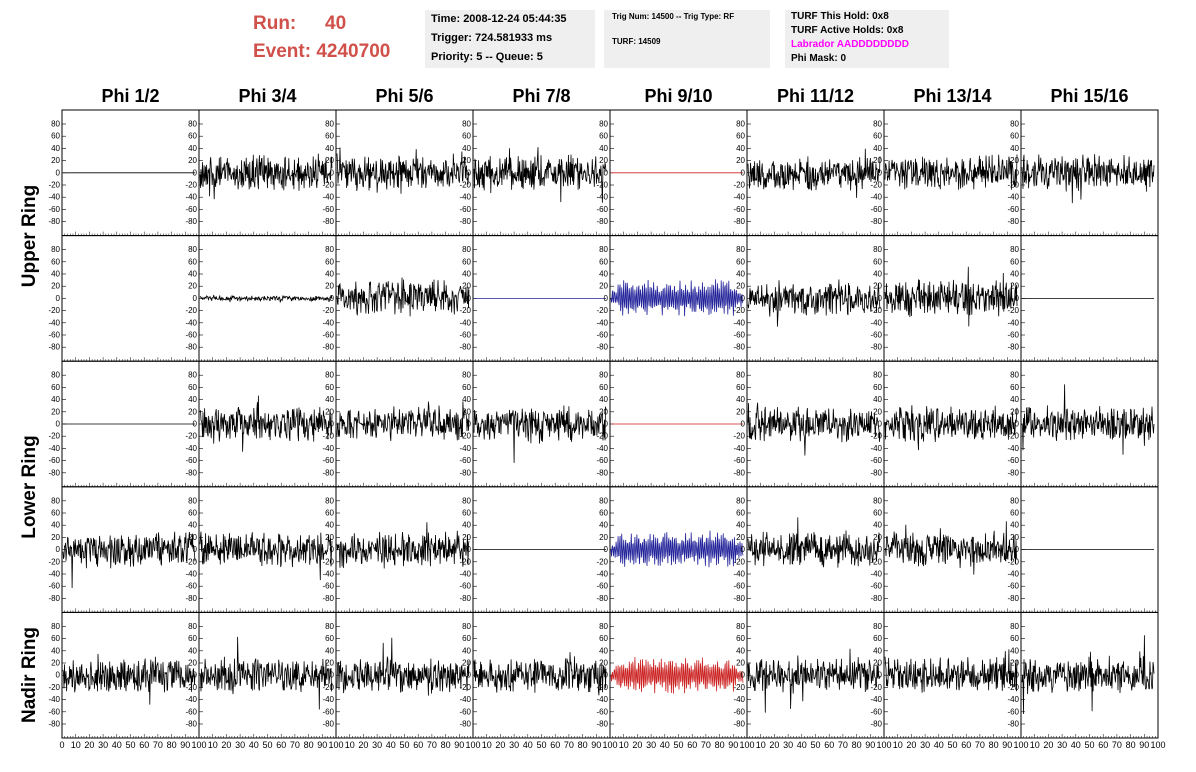  What do you see at coordinates (398, 298) in the screenshot?
I see `waveform-panel-r2-c3: 80 60 40 20 0 -20 -40 -60 -80` at bounding box center [398, 298].